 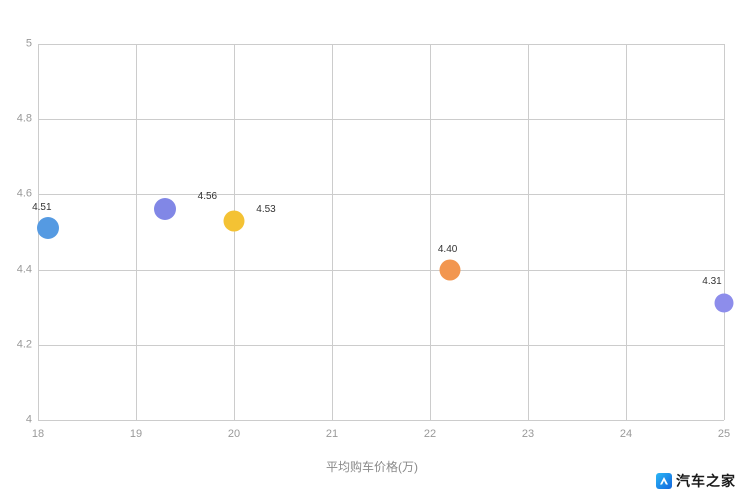 I want to click on x-axis-title: 平均购车价格(万), so click(x=372, y=467).